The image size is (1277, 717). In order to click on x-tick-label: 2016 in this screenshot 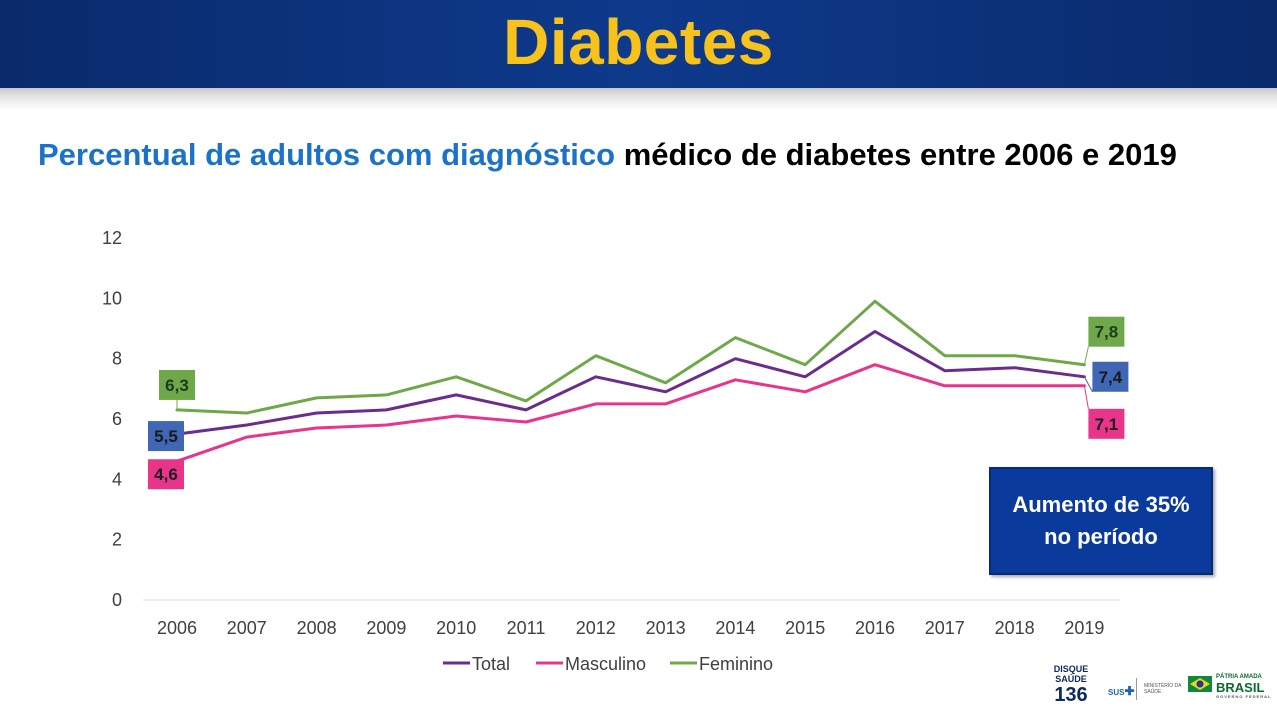, I will do `click(875, 628)`.